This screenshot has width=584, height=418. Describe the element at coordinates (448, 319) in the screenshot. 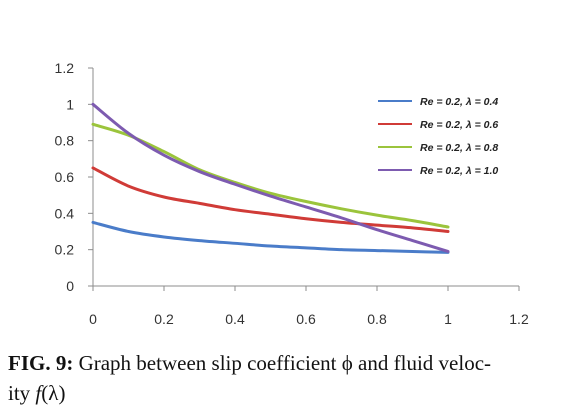

I see `x-tick-label: 1` at that location.